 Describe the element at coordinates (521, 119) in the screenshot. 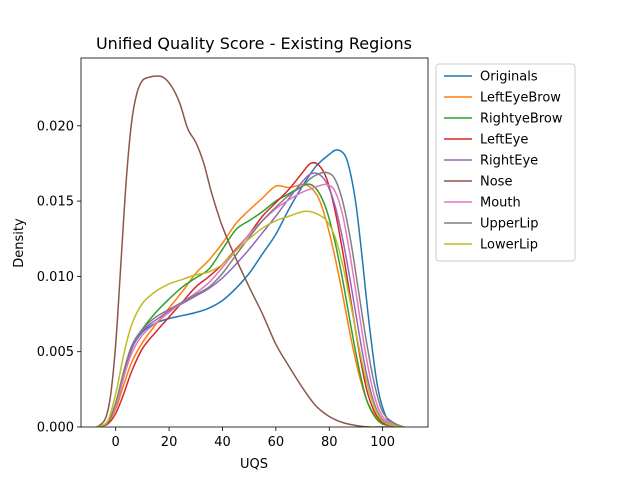

I see `legend-label-rightyebrow: RightyeBrow` at that location.